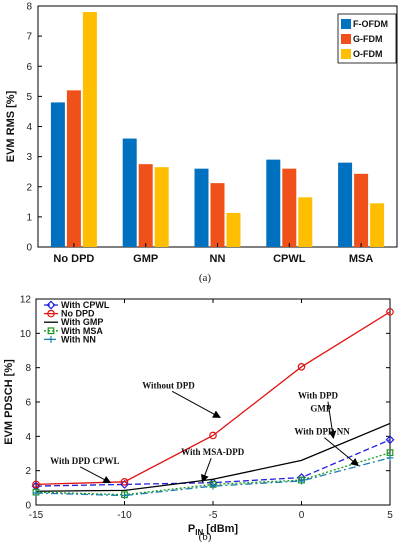 The width and height of the screenshot is (410, 550). What do you see at coordinates (82, 331) in the screenshot?
I see `legend-label: With MSA` at bounding box center [82, 331].